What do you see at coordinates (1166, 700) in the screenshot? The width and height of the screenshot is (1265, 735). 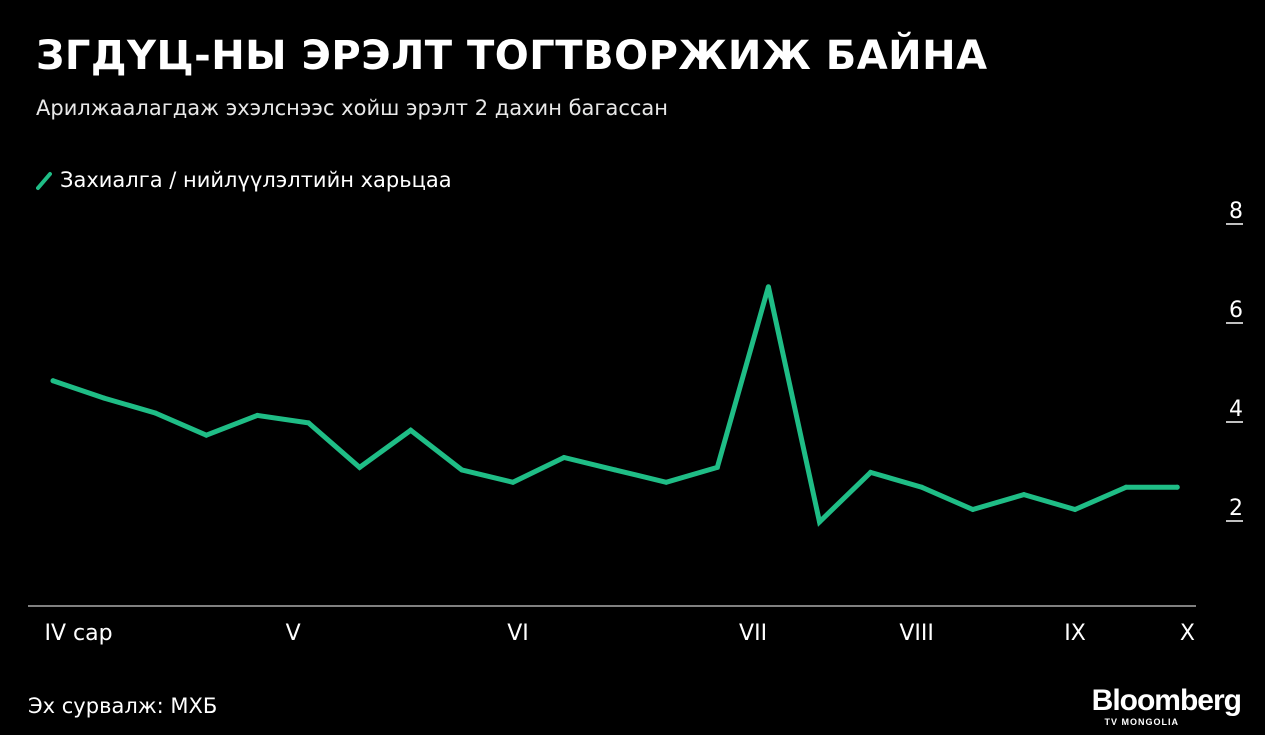 I see `logo-name: Bloomberg` at bounding box center [1166, 700].